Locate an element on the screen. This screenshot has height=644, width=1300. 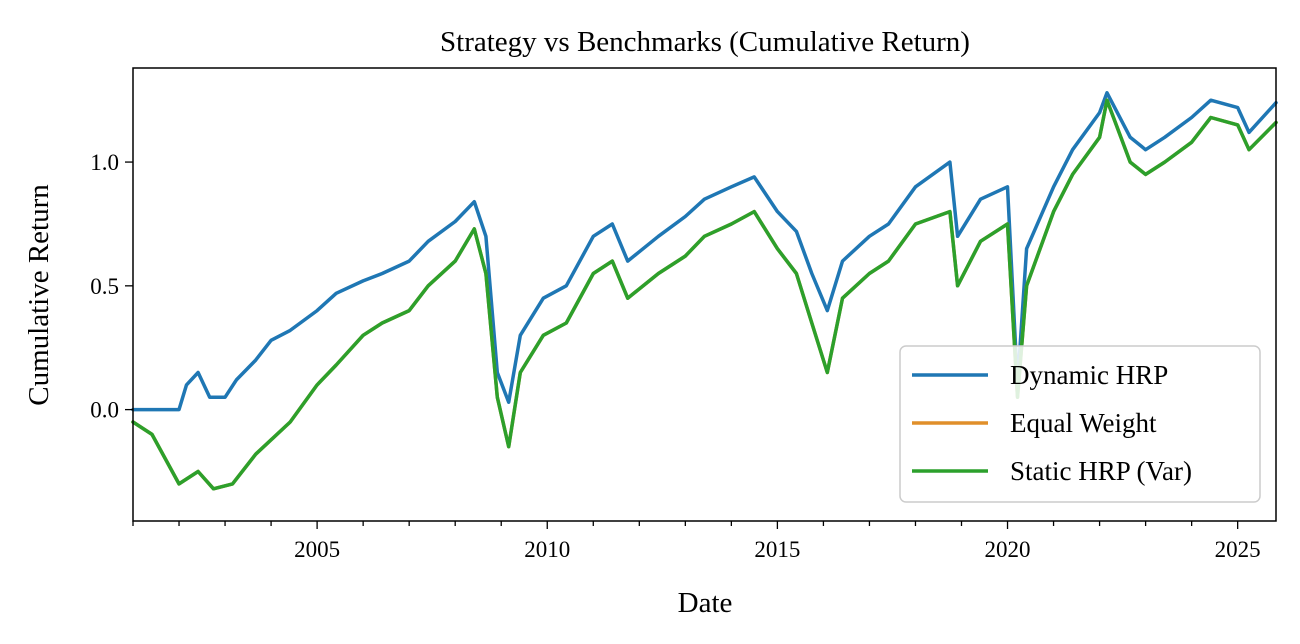
legend-label-dynamic-hrp: Dynamic HRP is located at coordinates (1089, 375).